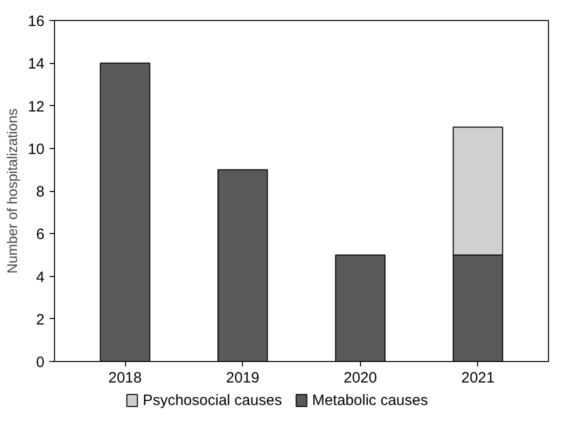  I want to click on y-tick-label: 2, so click(40, 319).